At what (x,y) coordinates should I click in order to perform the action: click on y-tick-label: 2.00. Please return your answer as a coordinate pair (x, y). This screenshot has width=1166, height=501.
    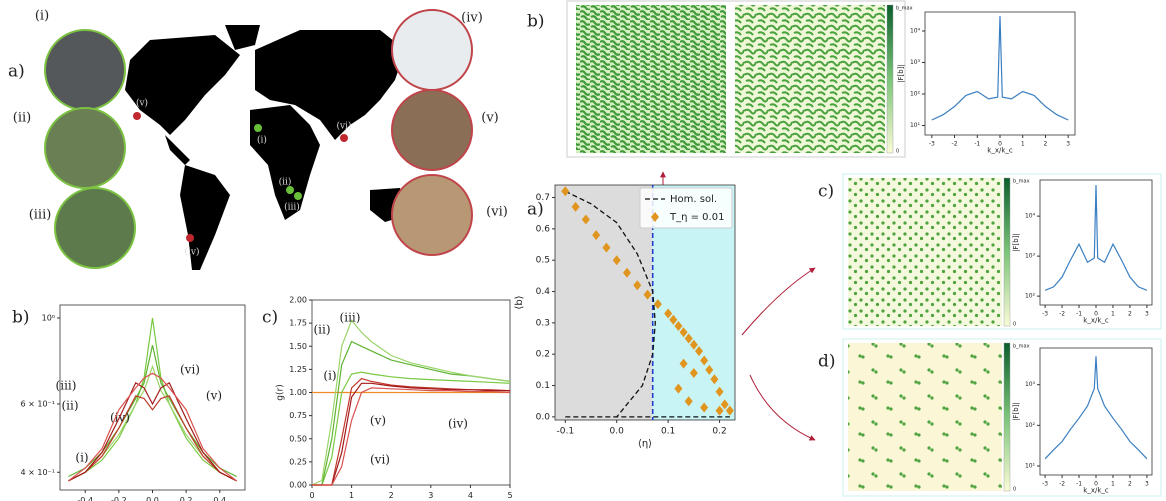
    Looking at the image, I should click on (298, 300).